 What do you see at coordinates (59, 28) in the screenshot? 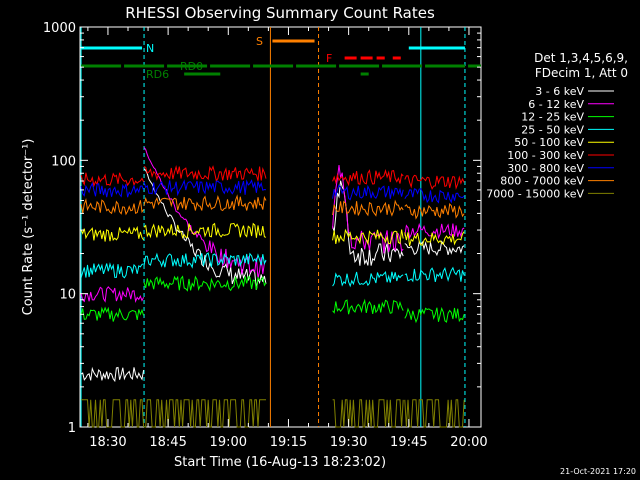
I see `y-tick-label: 1000` at bounding box center [59, 28].